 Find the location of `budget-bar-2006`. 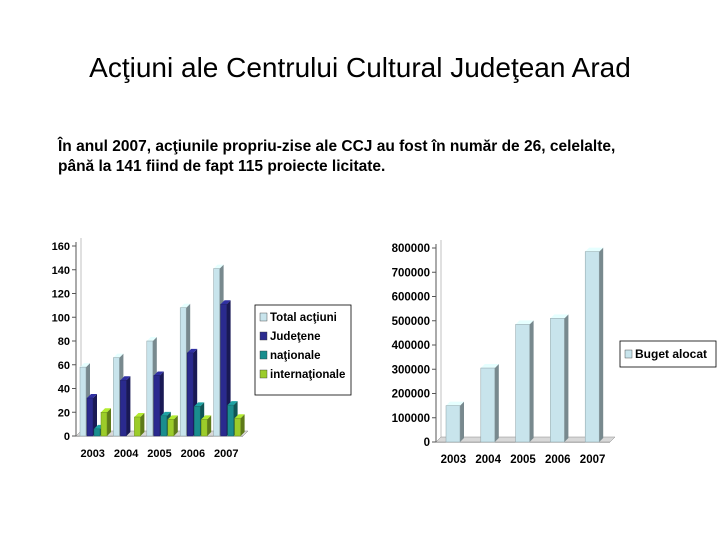

budget-bar-2006 is located at coordinates (559, 378).